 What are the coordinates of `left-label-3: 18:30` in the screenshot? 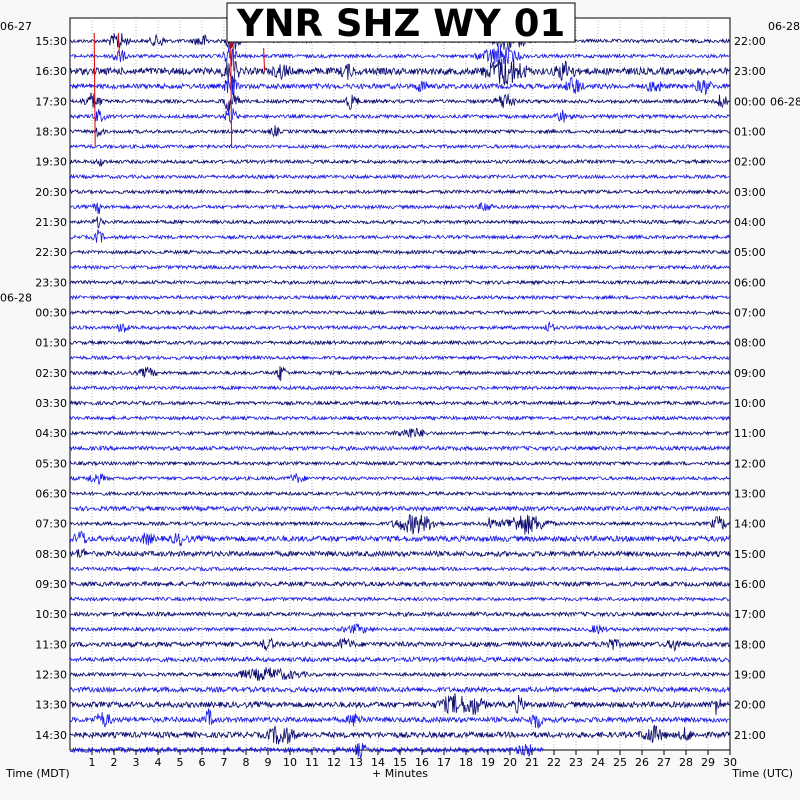 It's located at (51, 132).